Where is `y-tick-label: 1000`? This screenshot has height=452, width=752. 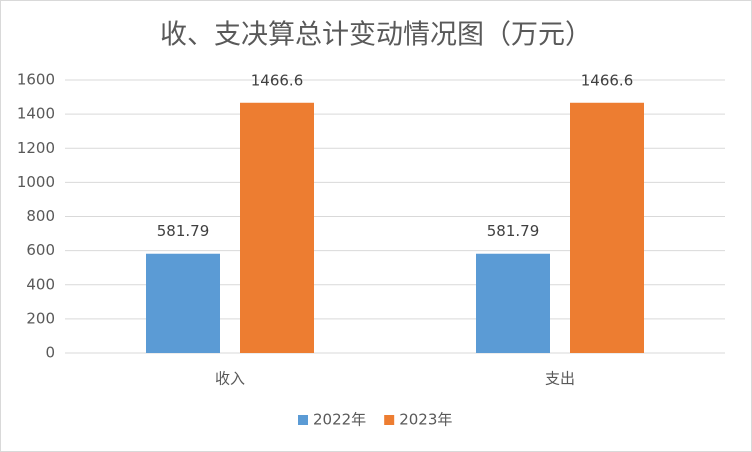 y-tick-label: 1000 is located at coordinates (36, 182).